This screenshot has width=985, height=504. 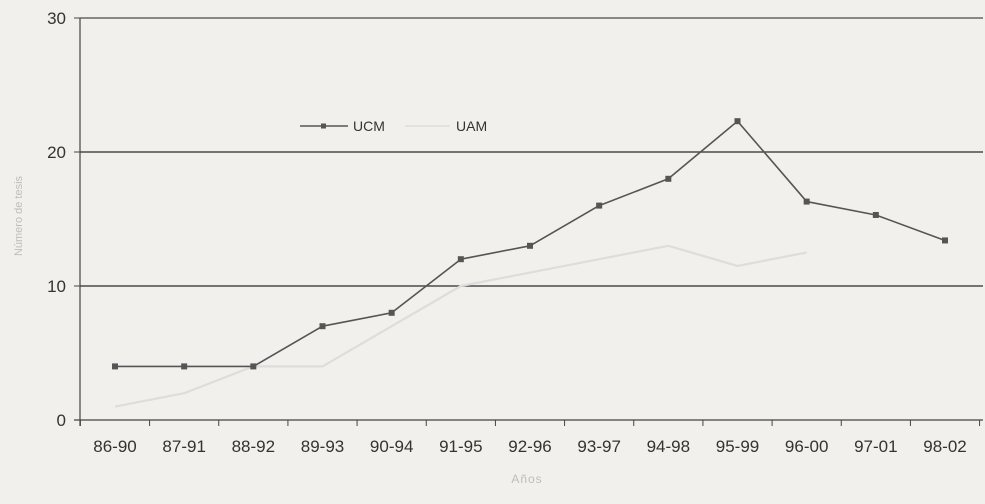 What do you see at coordinates (944, 446) in the screenshot?
I see `x-tick-label-98-02: 98-02` at bounding box center [944, 446].